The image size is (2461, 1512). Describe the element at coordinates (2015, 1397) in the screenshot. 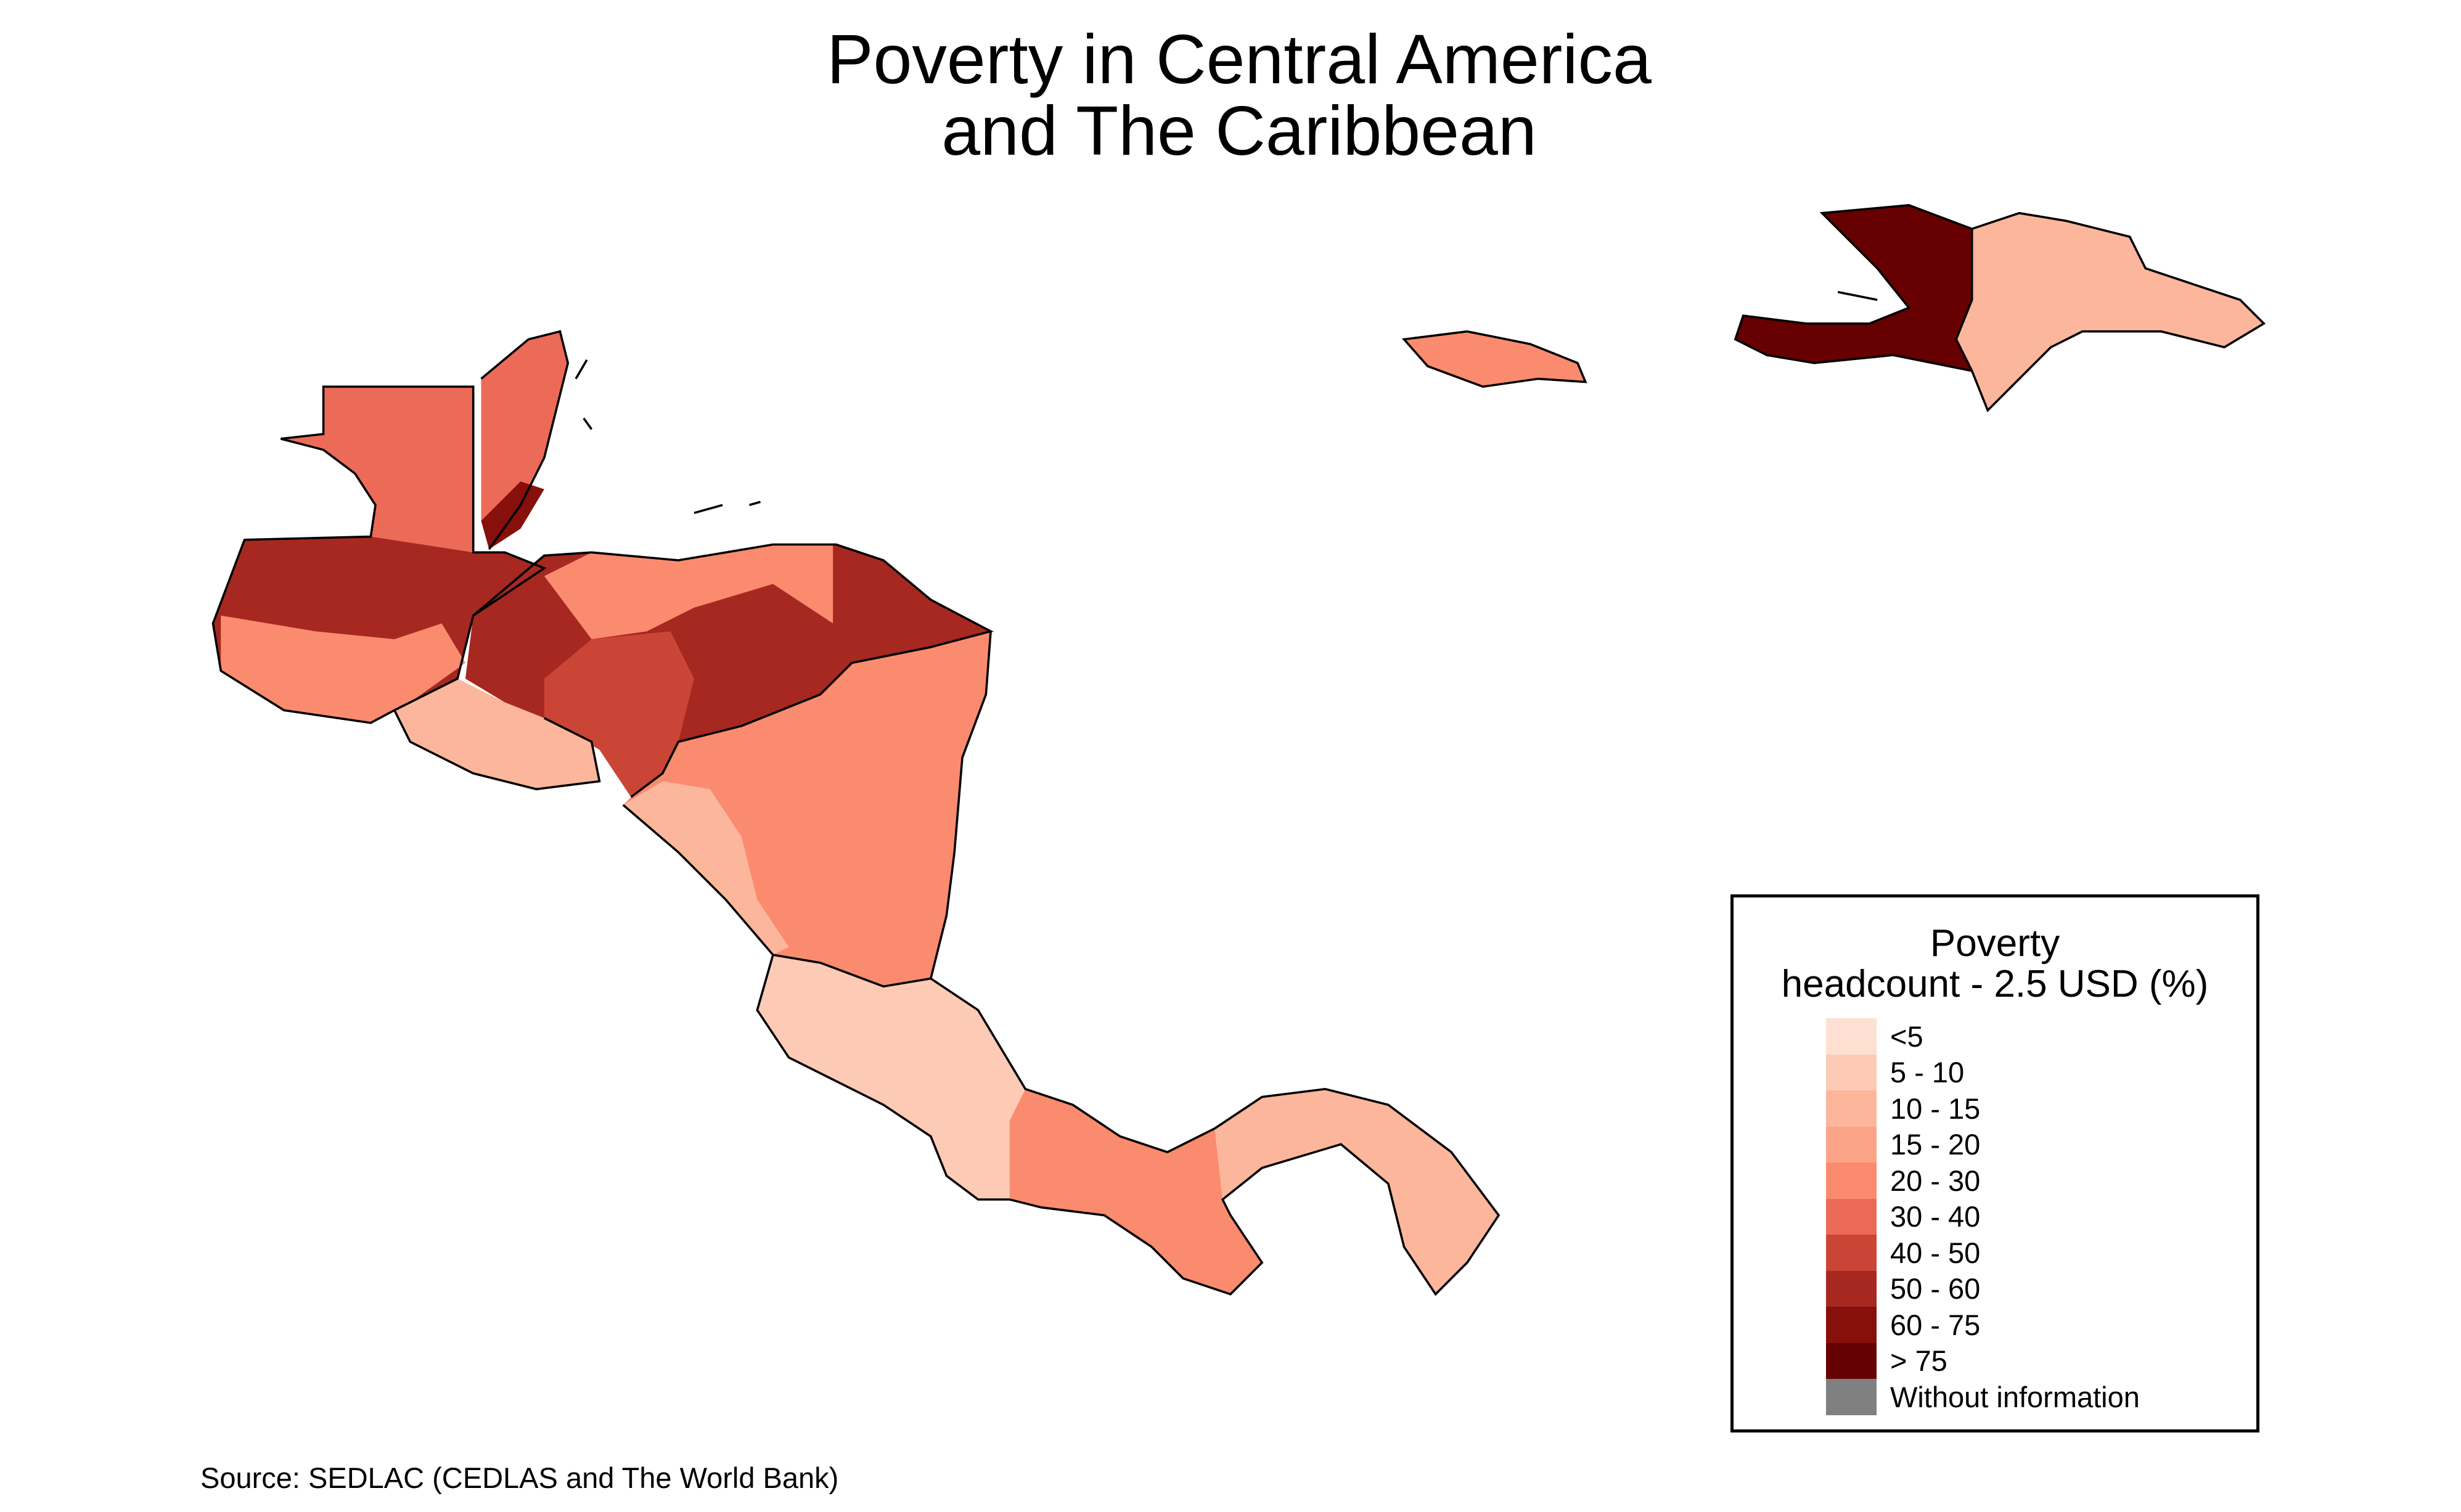

I see `legend-label: Without information` at that location.